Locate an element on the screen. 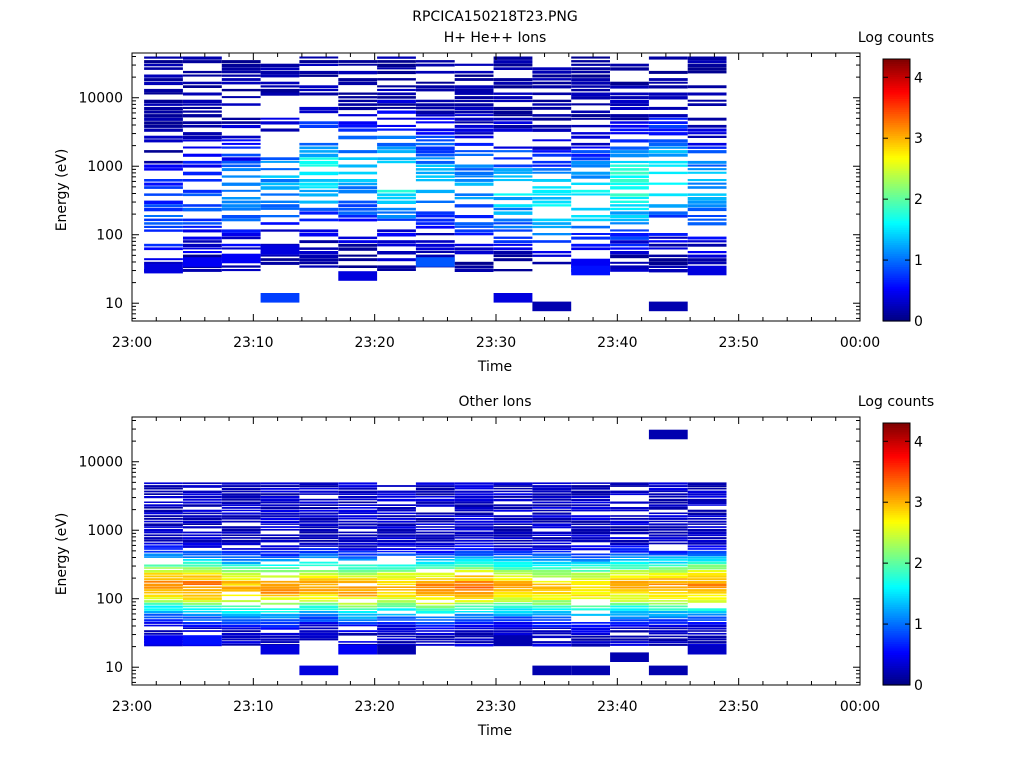  y-tick-label: 10000 is located at coordinates (100, 463).